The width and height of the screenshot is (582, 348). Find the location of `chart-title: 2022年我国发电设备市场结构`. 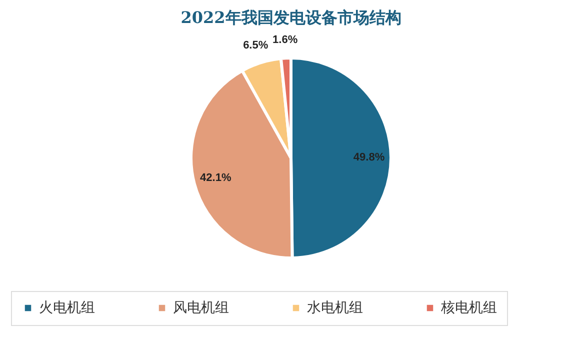

chart-title: 2022年我国发电设备市场结构 is located at coordinates (291, 18).